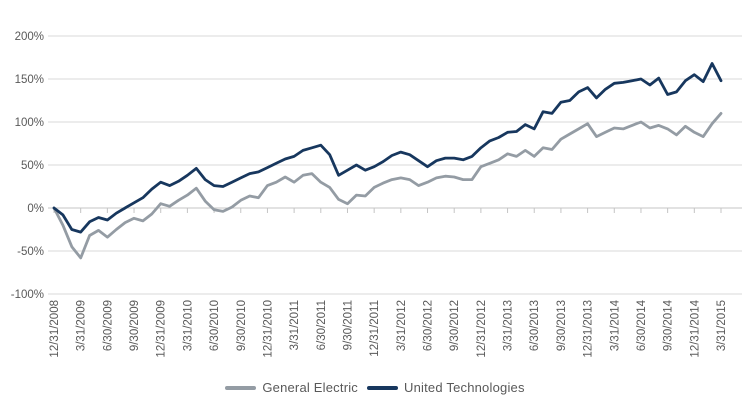 The image size is (750, 406). What do you see at coordinates (642, 325) in the screenshot?
I see `x-axis-tick-label: 6/30/2014` at bounding box center [642, 325].